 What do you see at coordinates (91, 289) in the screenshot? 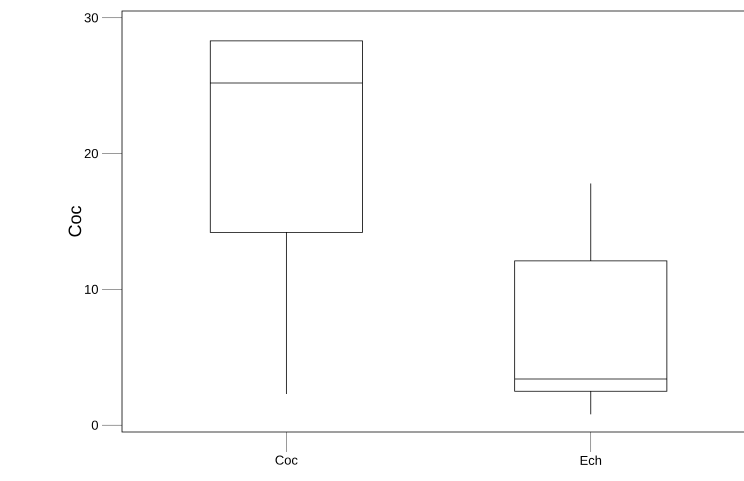
I see `y-tick-label: 10` at bounding box center [91, 289].